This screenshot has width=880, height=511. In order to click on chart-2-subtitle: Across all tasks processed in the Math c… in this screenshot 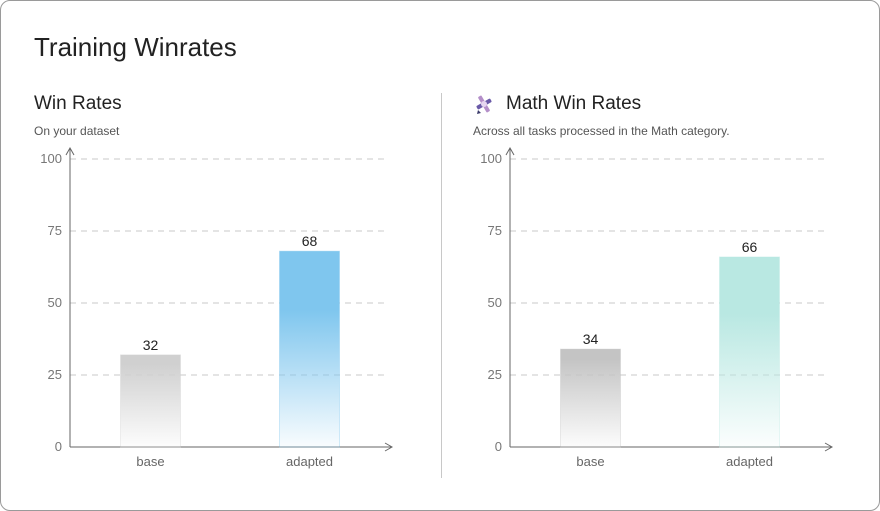, I will do `click(601, 131)`.